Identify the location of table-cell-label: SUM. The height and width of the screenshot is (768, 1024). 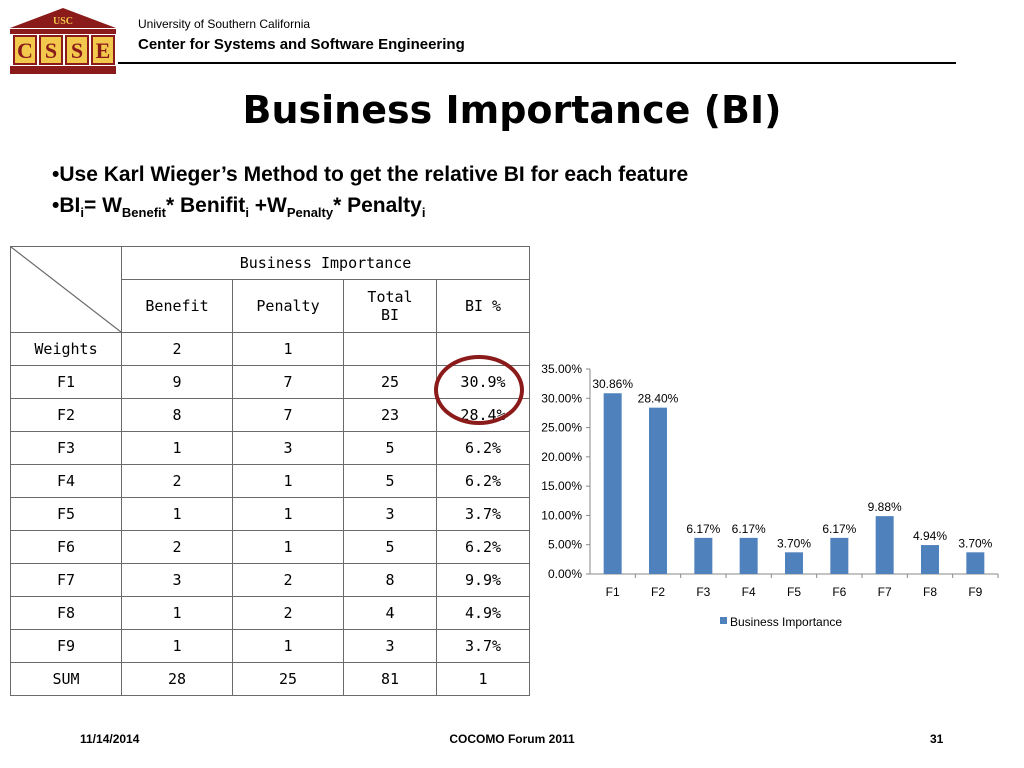
(66, 679).